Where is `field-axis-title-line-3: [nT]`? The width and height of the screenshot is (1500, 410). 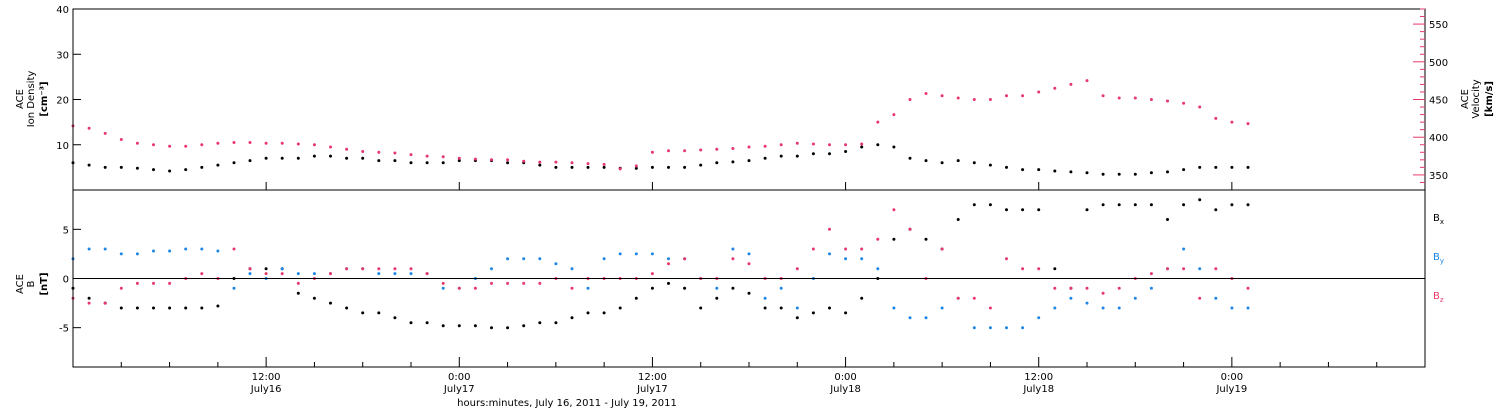 field-axis-title-line-3: [nT] is located at coordinates (44, 283).